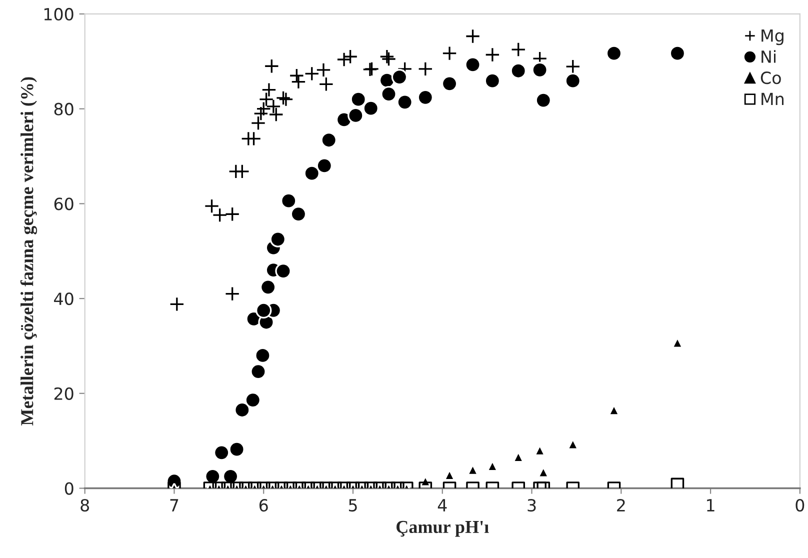 The width and height of the screenshot is (808, 558). What do you see at coordinates (59, 14) in the screenshot?
I see `y-tick-label: 100` at bounding box center [59, 14].